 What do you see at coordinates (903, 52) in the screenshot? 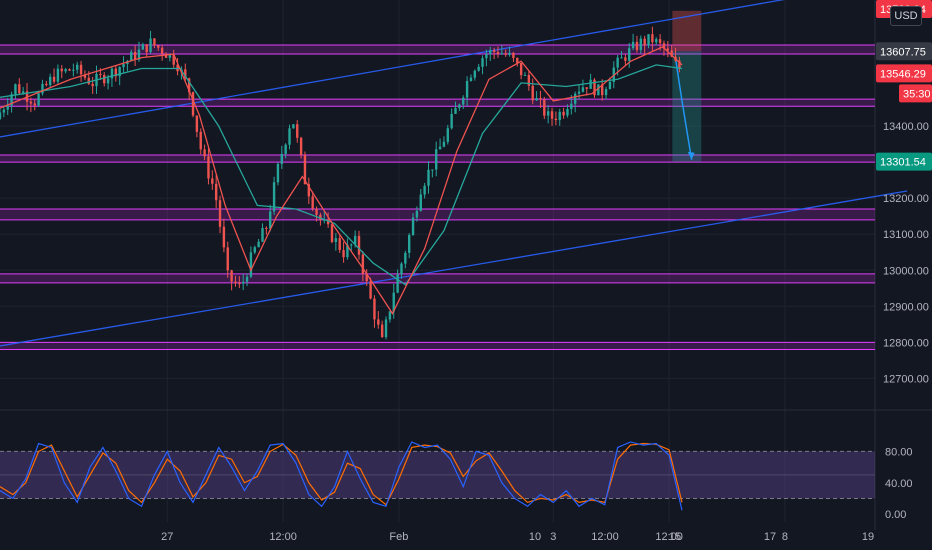
I see `level-price-badge: 13607.75` at bounding box center [903, 52].